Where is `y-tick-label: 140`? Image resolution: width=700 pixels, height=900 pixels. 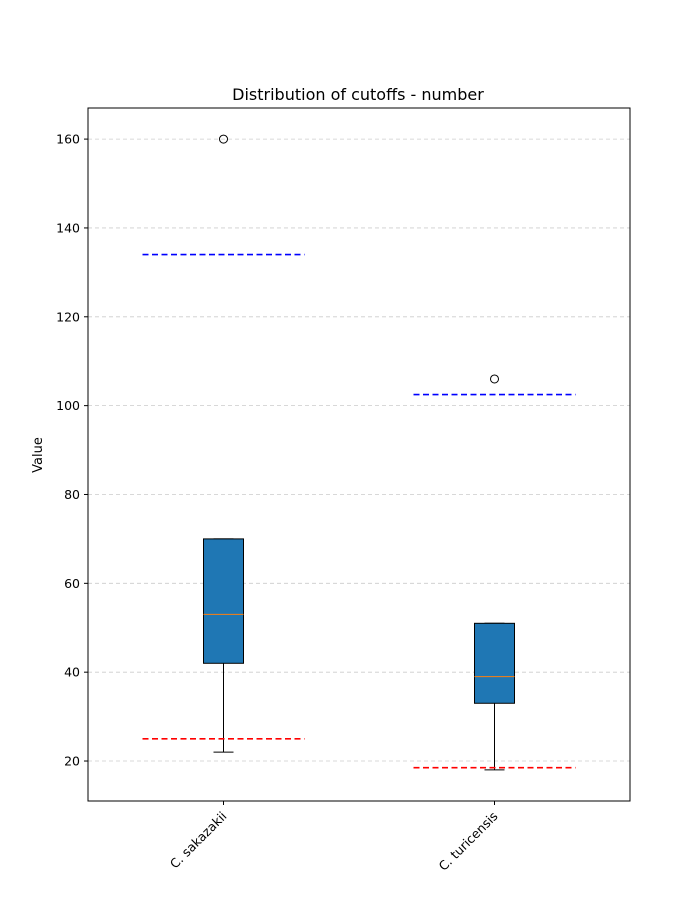
y-tick-label: 140 is located at coordinates (68, 227).